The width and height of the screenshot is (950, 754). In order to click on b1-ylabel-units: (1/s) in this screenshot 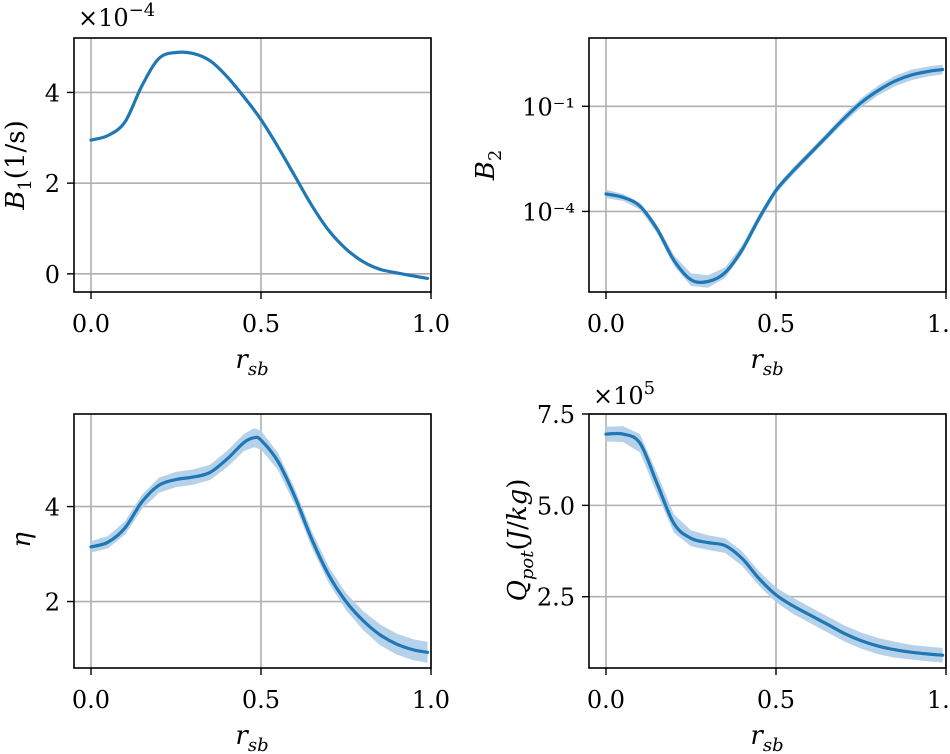, I will do `click(16, 149)`.